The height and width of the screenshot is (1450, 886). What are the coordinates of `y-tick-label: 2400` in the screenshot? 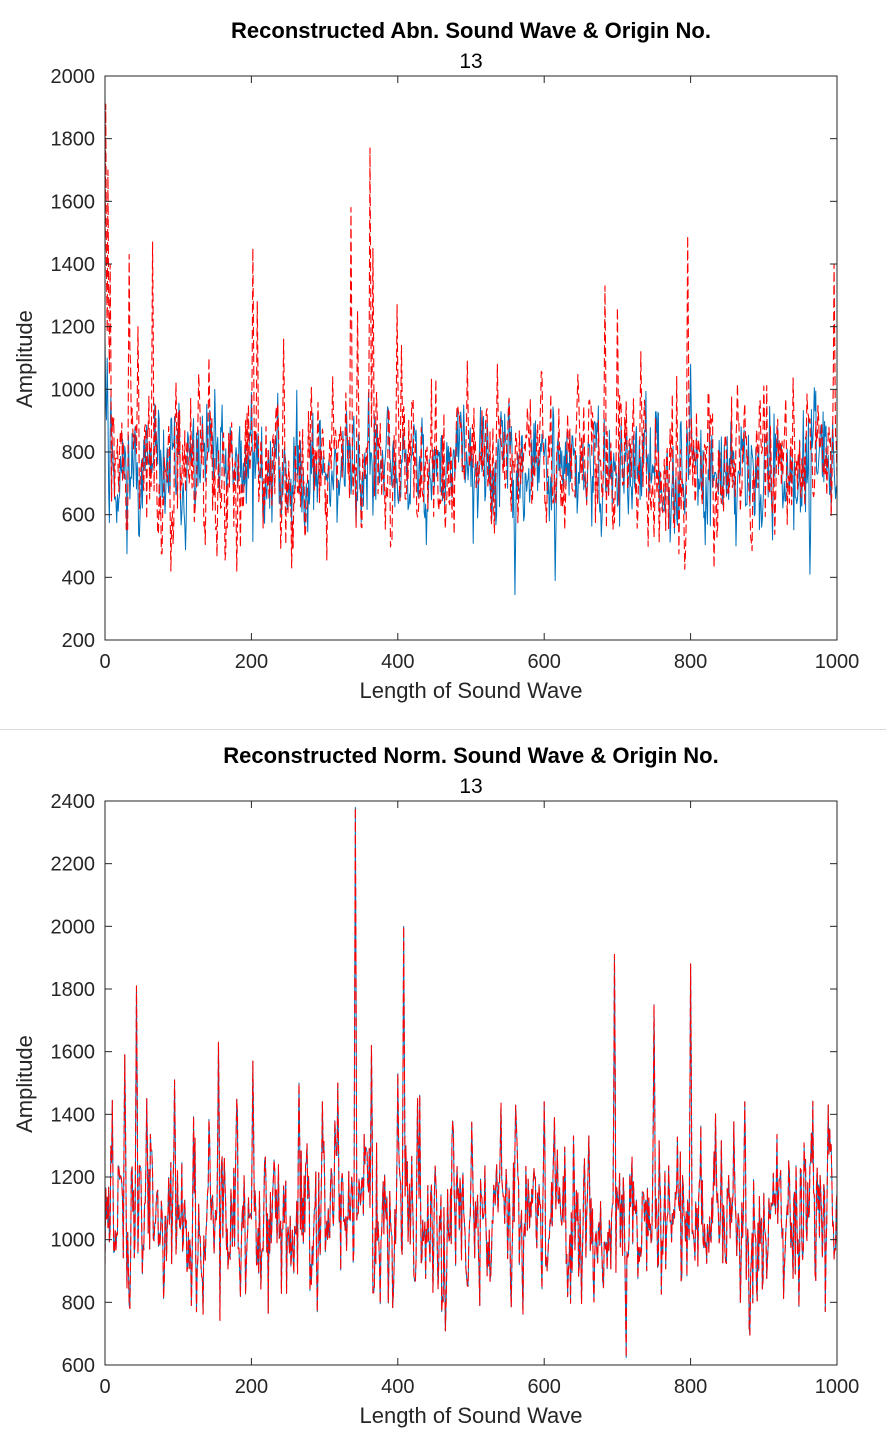 It's located at (73, 802).